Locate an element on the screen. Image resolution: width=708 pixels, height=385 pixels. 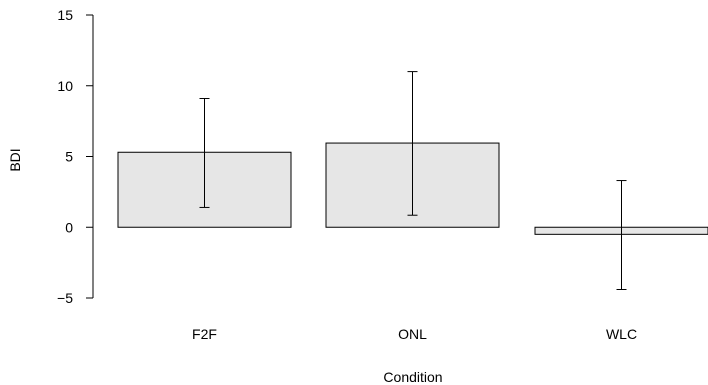
x-tick-label: ONL is located at coordinates (412, 334).